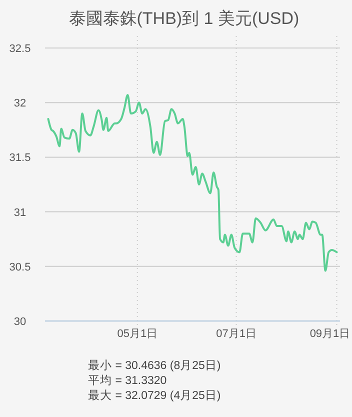  What do you see at coordinates (20, 49) in the screenshot?
I see `y-tick-label: 32.5` at bounding box center [20, 49].